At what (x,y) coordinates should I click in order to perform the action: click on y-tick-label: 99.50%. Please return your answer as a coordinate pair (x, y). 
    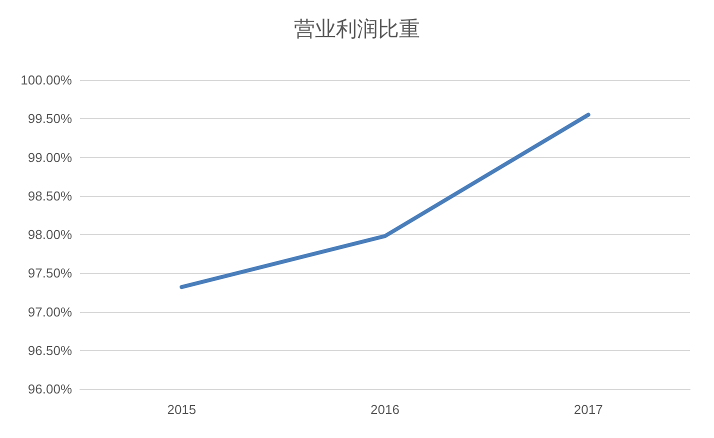
    Looking at the image, I should click on (50, 118).